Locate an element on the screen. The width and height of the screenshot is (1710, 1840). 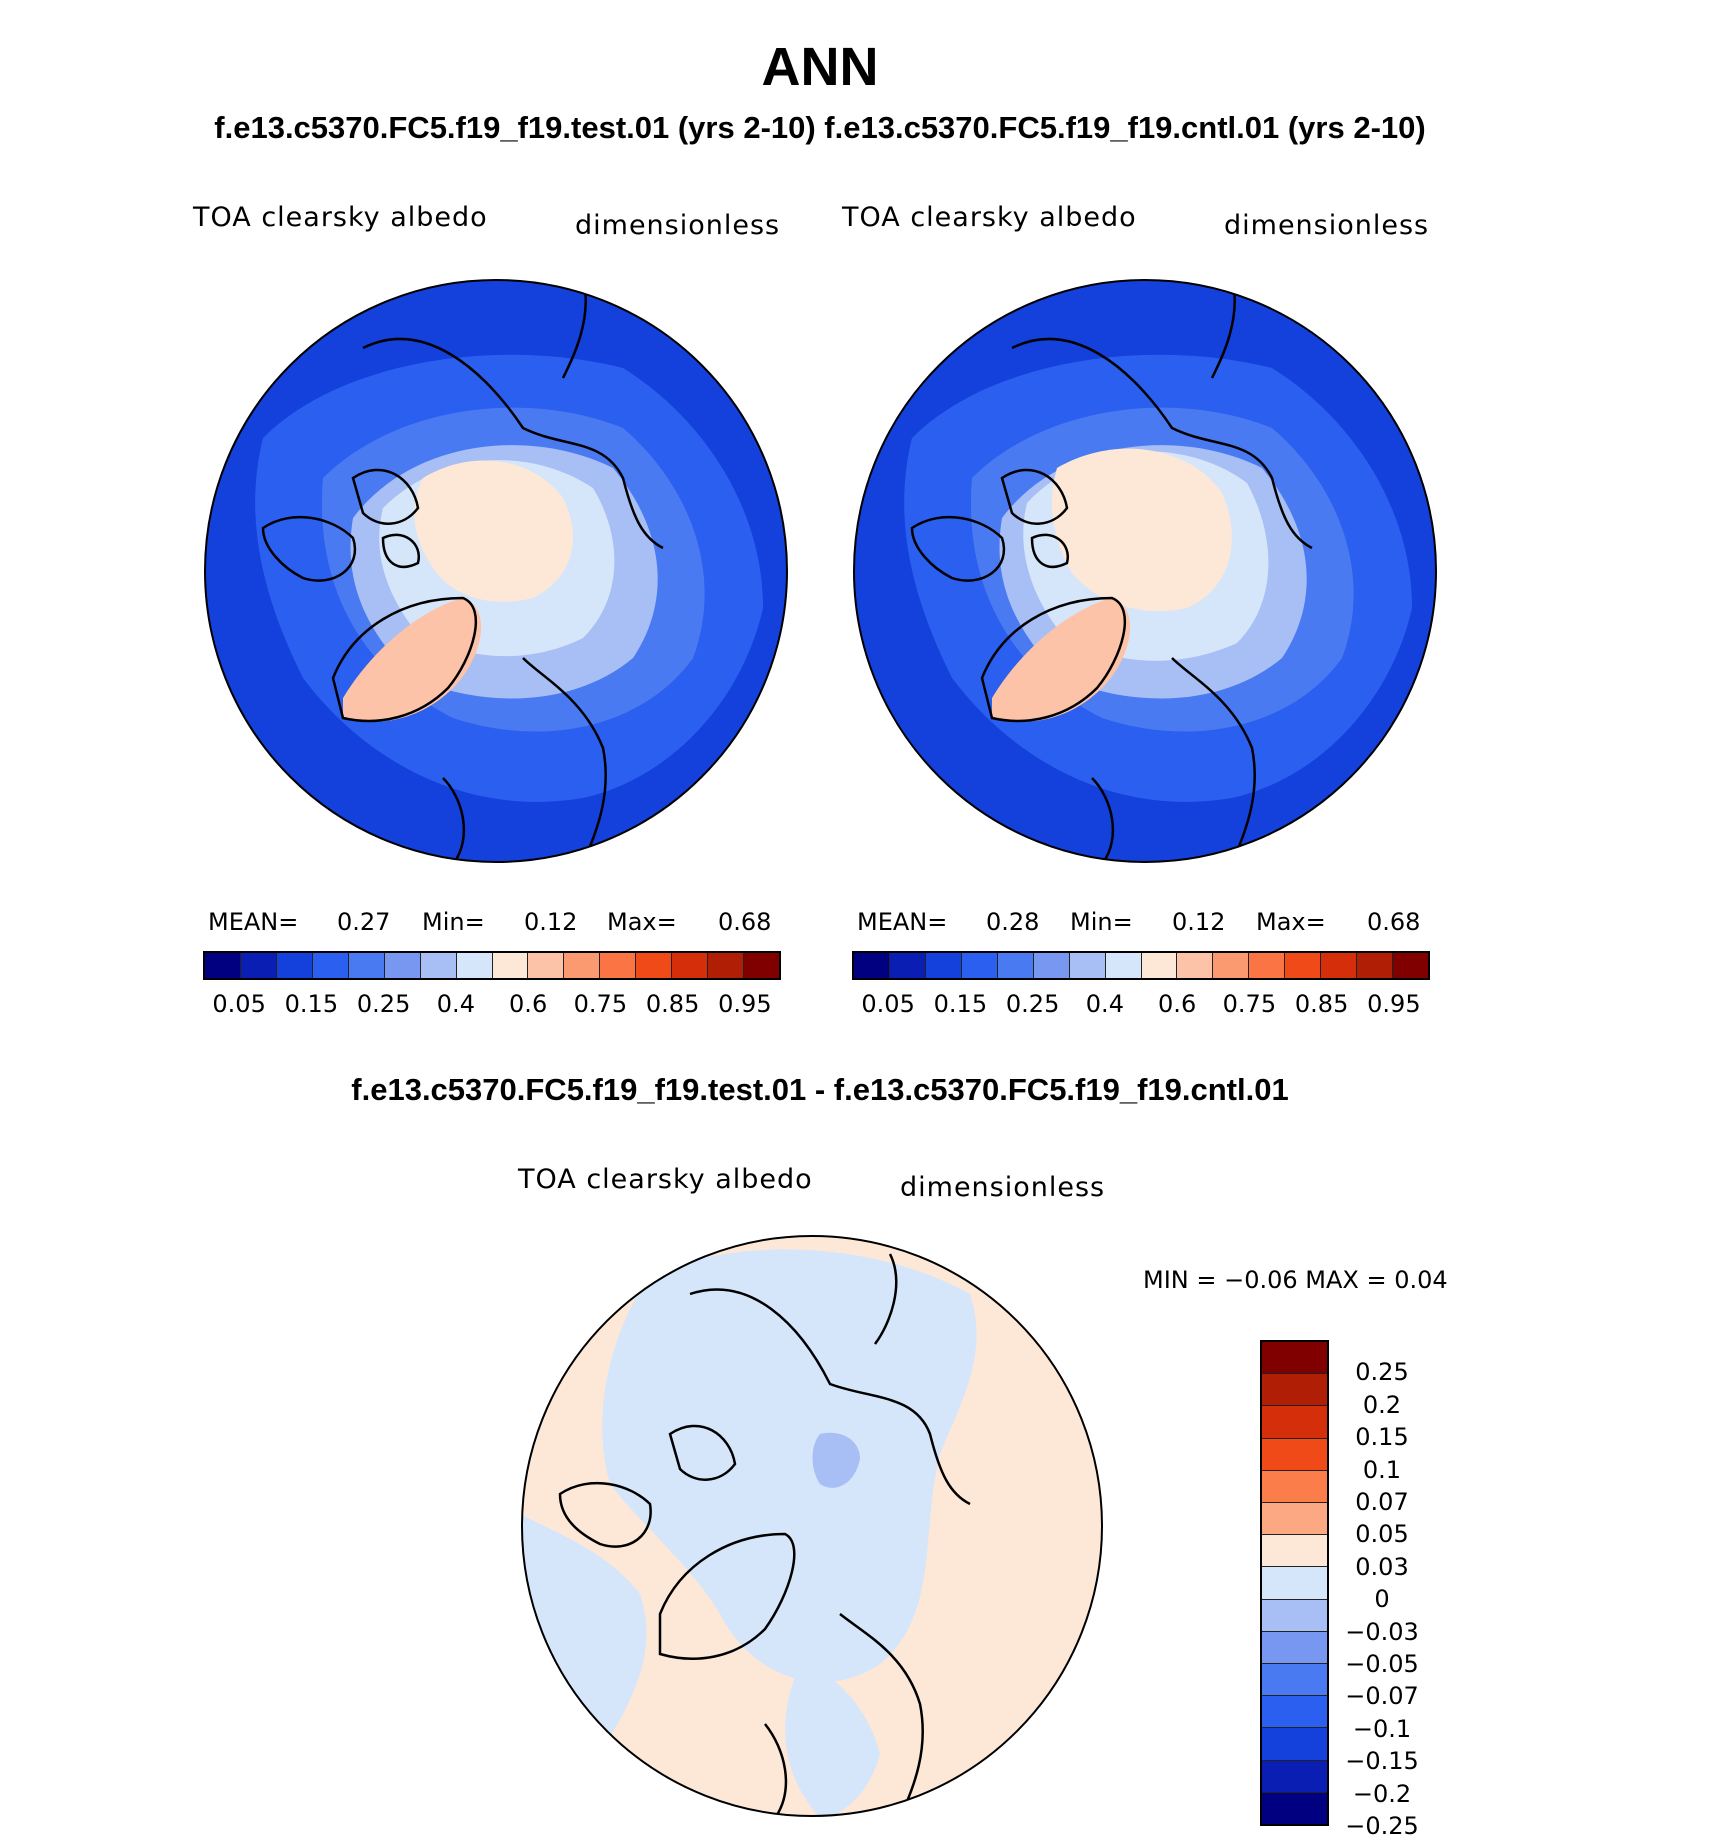
diff-colorbar-tick-label: −0.25 is located at coordinates (1382, 1826).